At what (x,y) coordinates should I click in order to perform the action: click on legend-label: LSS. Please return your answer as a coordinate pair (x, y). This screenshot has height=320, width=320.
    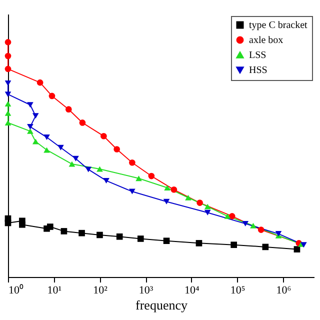
    Looking at the image, I should click on (257, 55).